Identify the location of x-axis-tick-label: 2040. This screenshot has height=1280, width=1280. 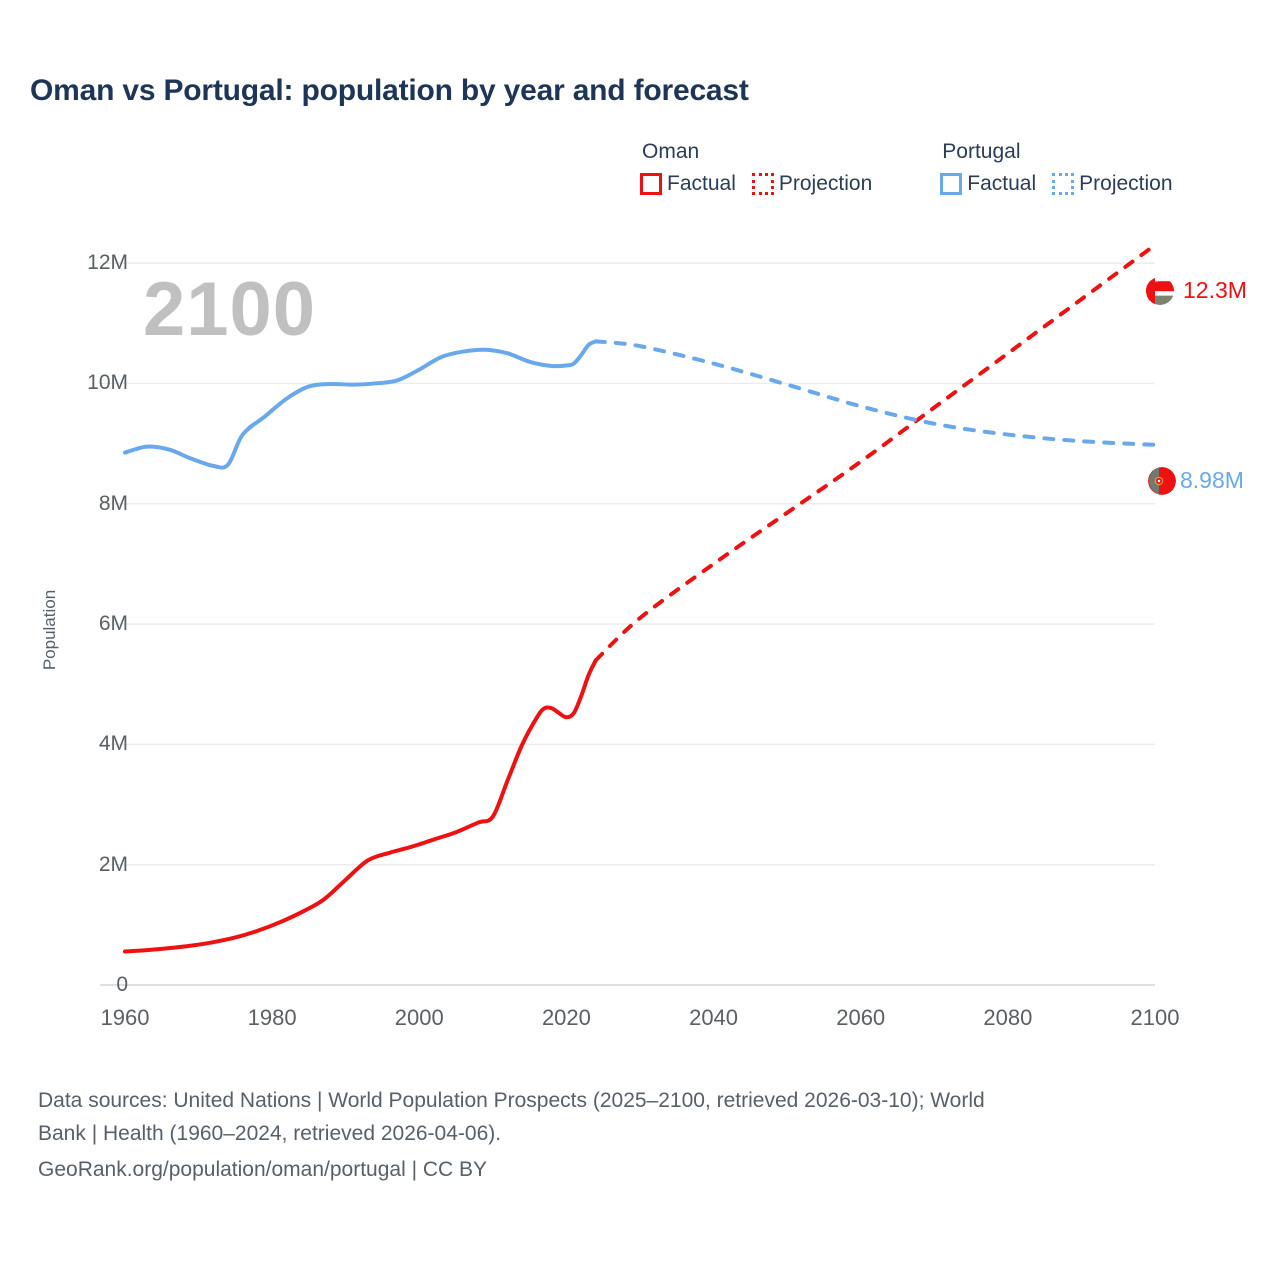
(714, 1017).